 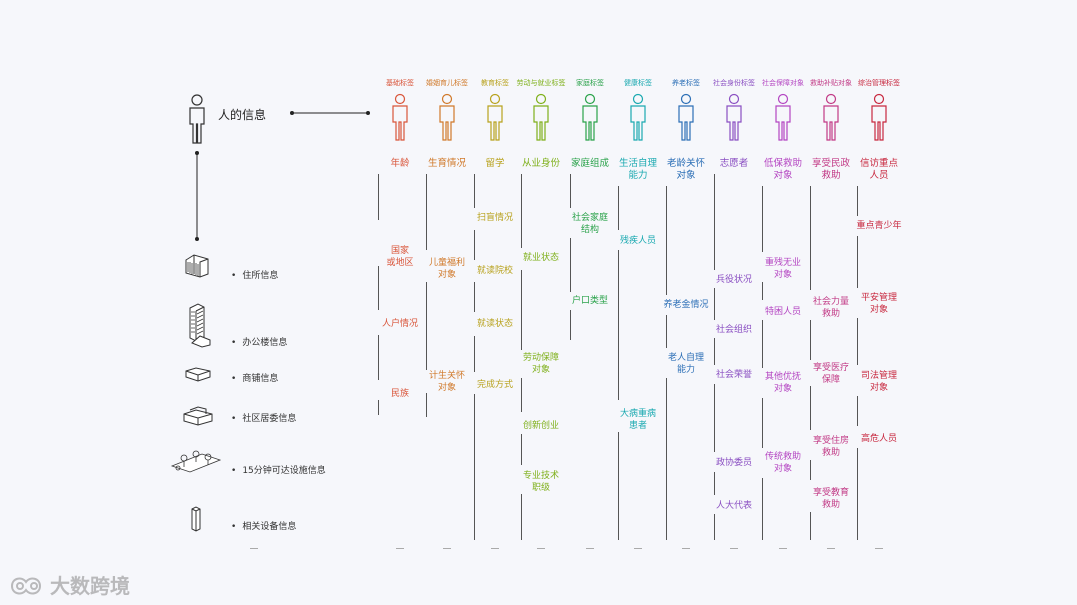 What do you see at coordinates (733, 506) in the screenshot?
I see `tag-item: 人大代表` at bounding box center [733, 506].